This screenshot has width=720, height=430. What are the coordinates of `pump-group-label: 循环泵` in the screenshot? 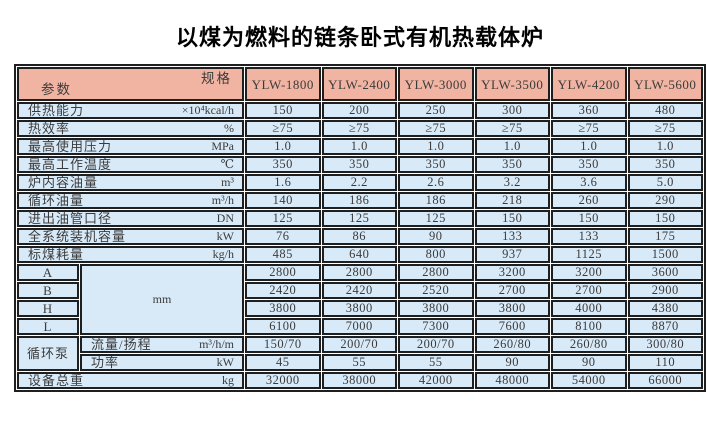 It's located at (48, 353).